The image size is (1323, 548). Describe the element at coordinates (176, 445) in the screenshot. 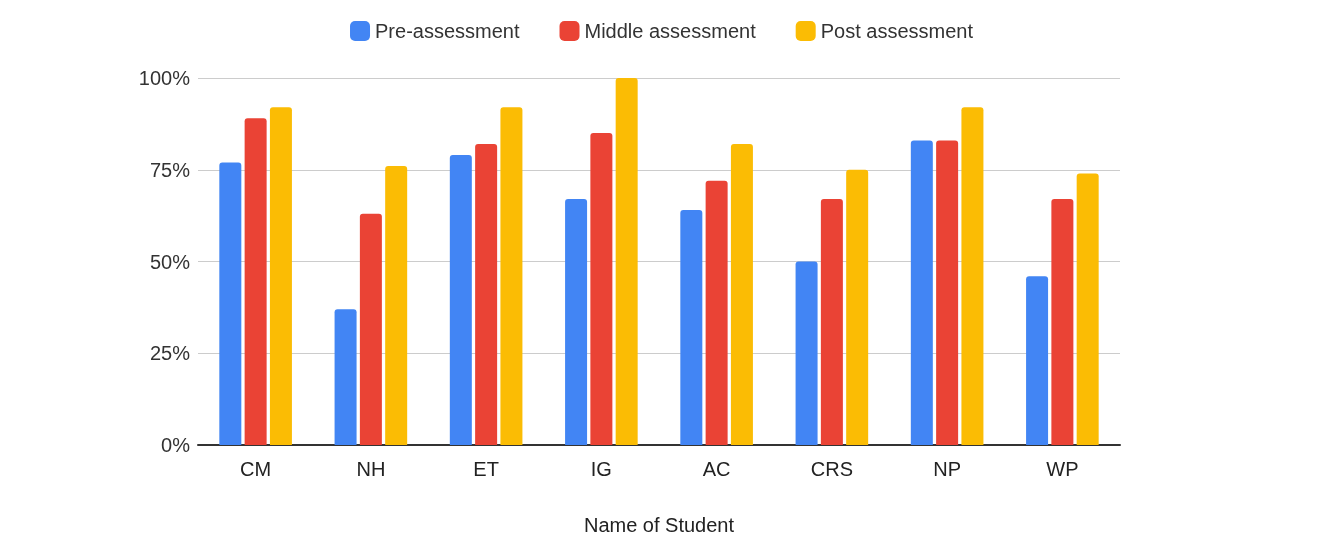

I see `y-tick-label: 0%` at that location.